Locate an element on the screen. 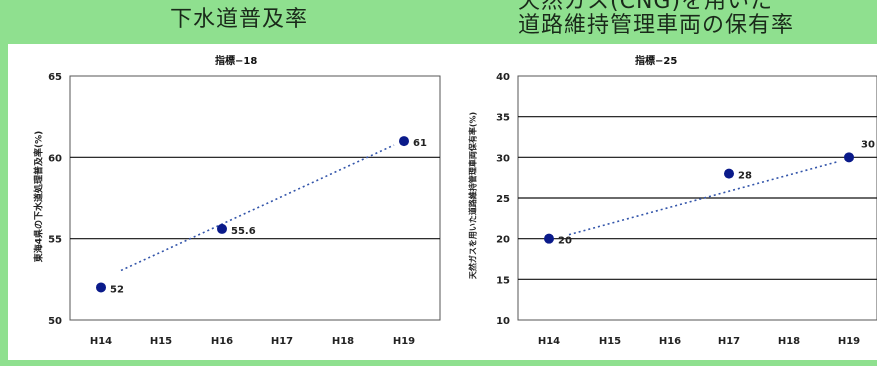 The width and height of the screenshot is (877, 366). chart-2-x-tick-label-4: H18 is located at coordinates (789, 341).